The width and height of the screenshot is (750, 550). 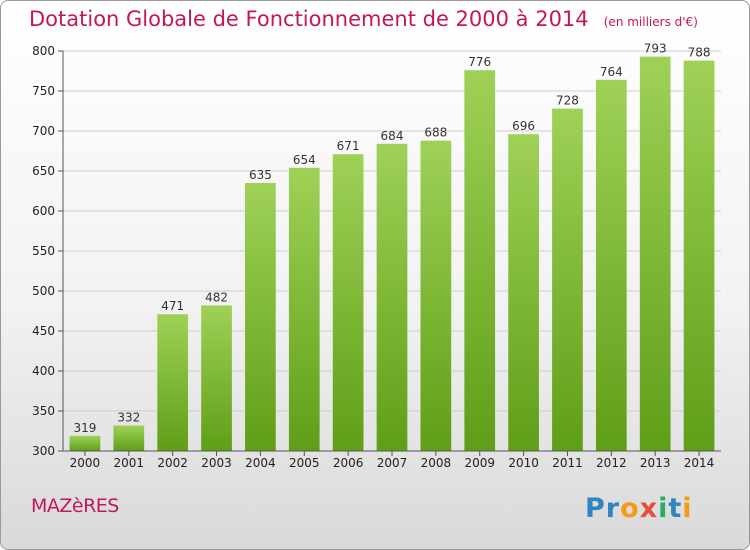 What do you see at coordinates (304, 463) in the screenshot?
I see `x-tick-label-2005: 2005` at bounding box center [304, 463].